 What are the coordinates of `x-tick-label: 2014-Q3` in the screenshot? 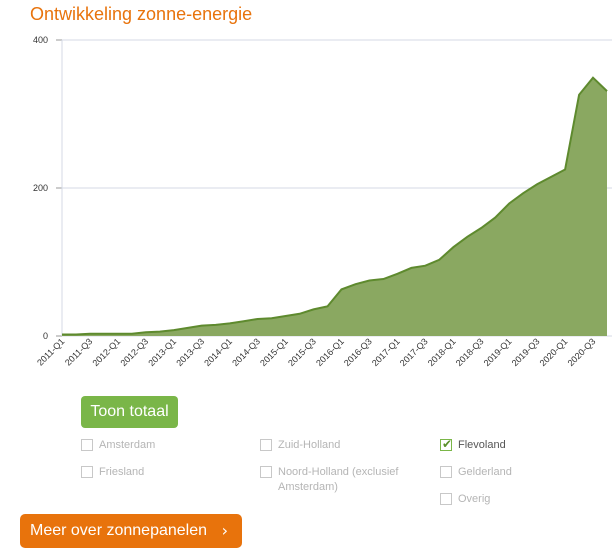 It's located at (246, 352).